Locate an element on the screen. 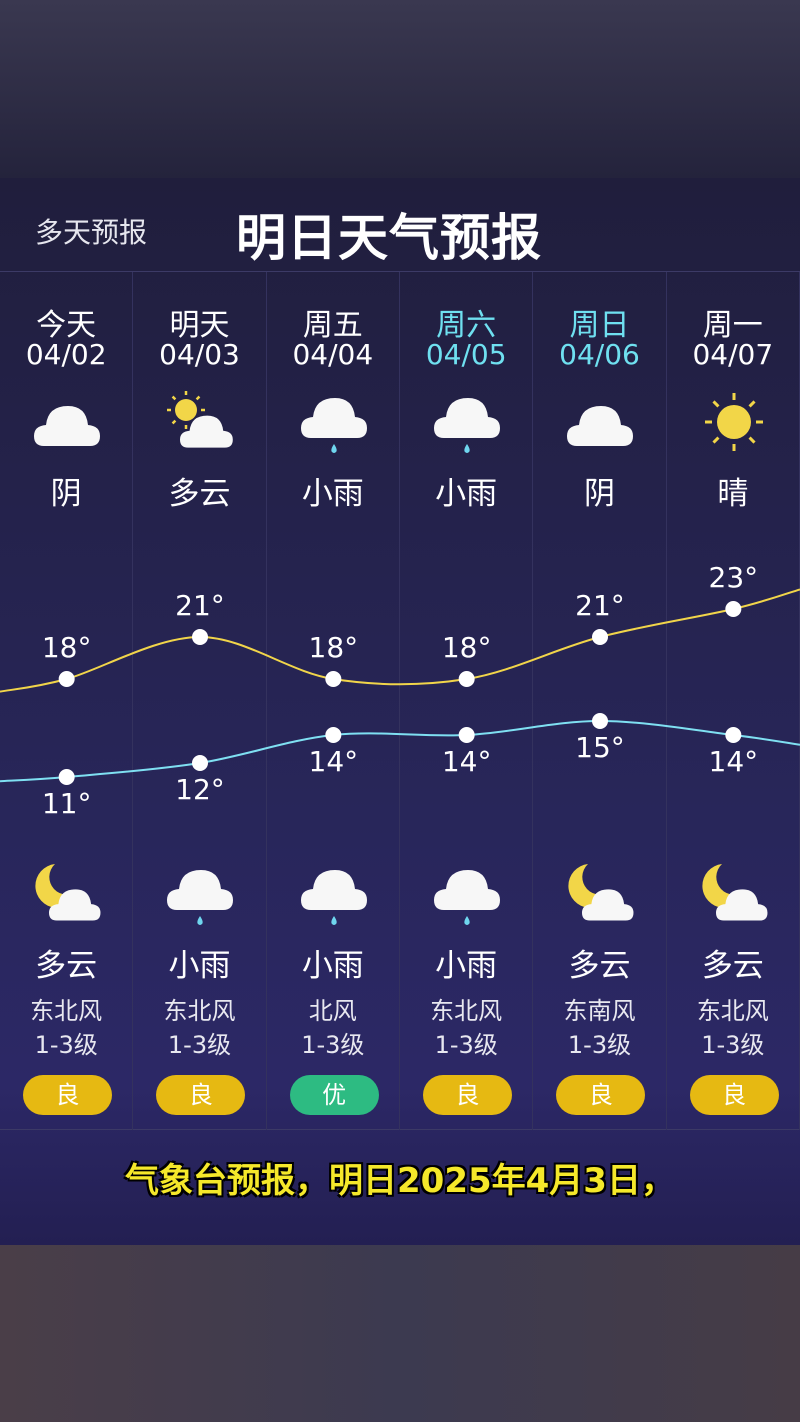 This screenshot has height=1422, width=800. day-date: 04/02 is located at coordinates (66, 354).